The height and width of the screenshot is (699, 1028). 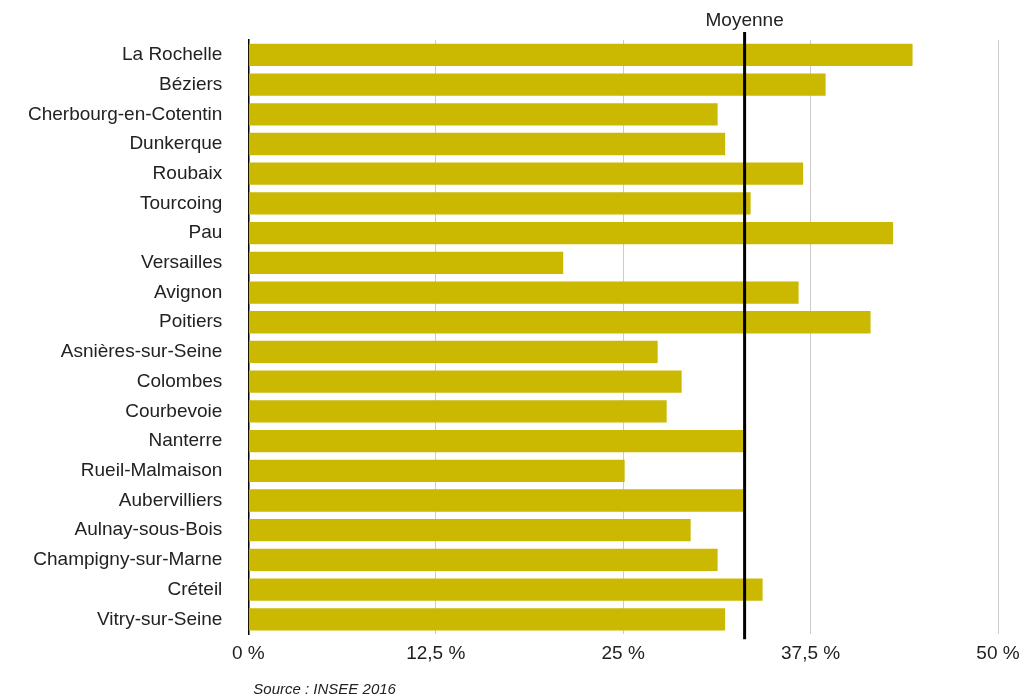 What do you see at coordinates (160, 618) in the screenshot?
I see `y-tick-label: Vitry-sur-Seine` at bounding box center [160, 618].